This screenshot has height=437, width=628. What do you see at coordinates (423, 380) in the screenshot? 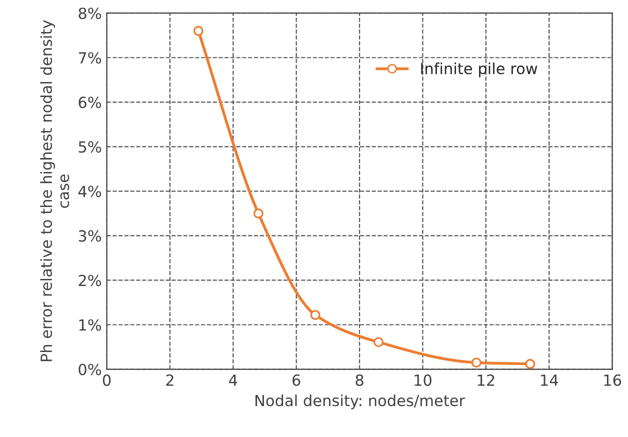
I see `x-tick-label: 10` at bounding box center [423, 380].